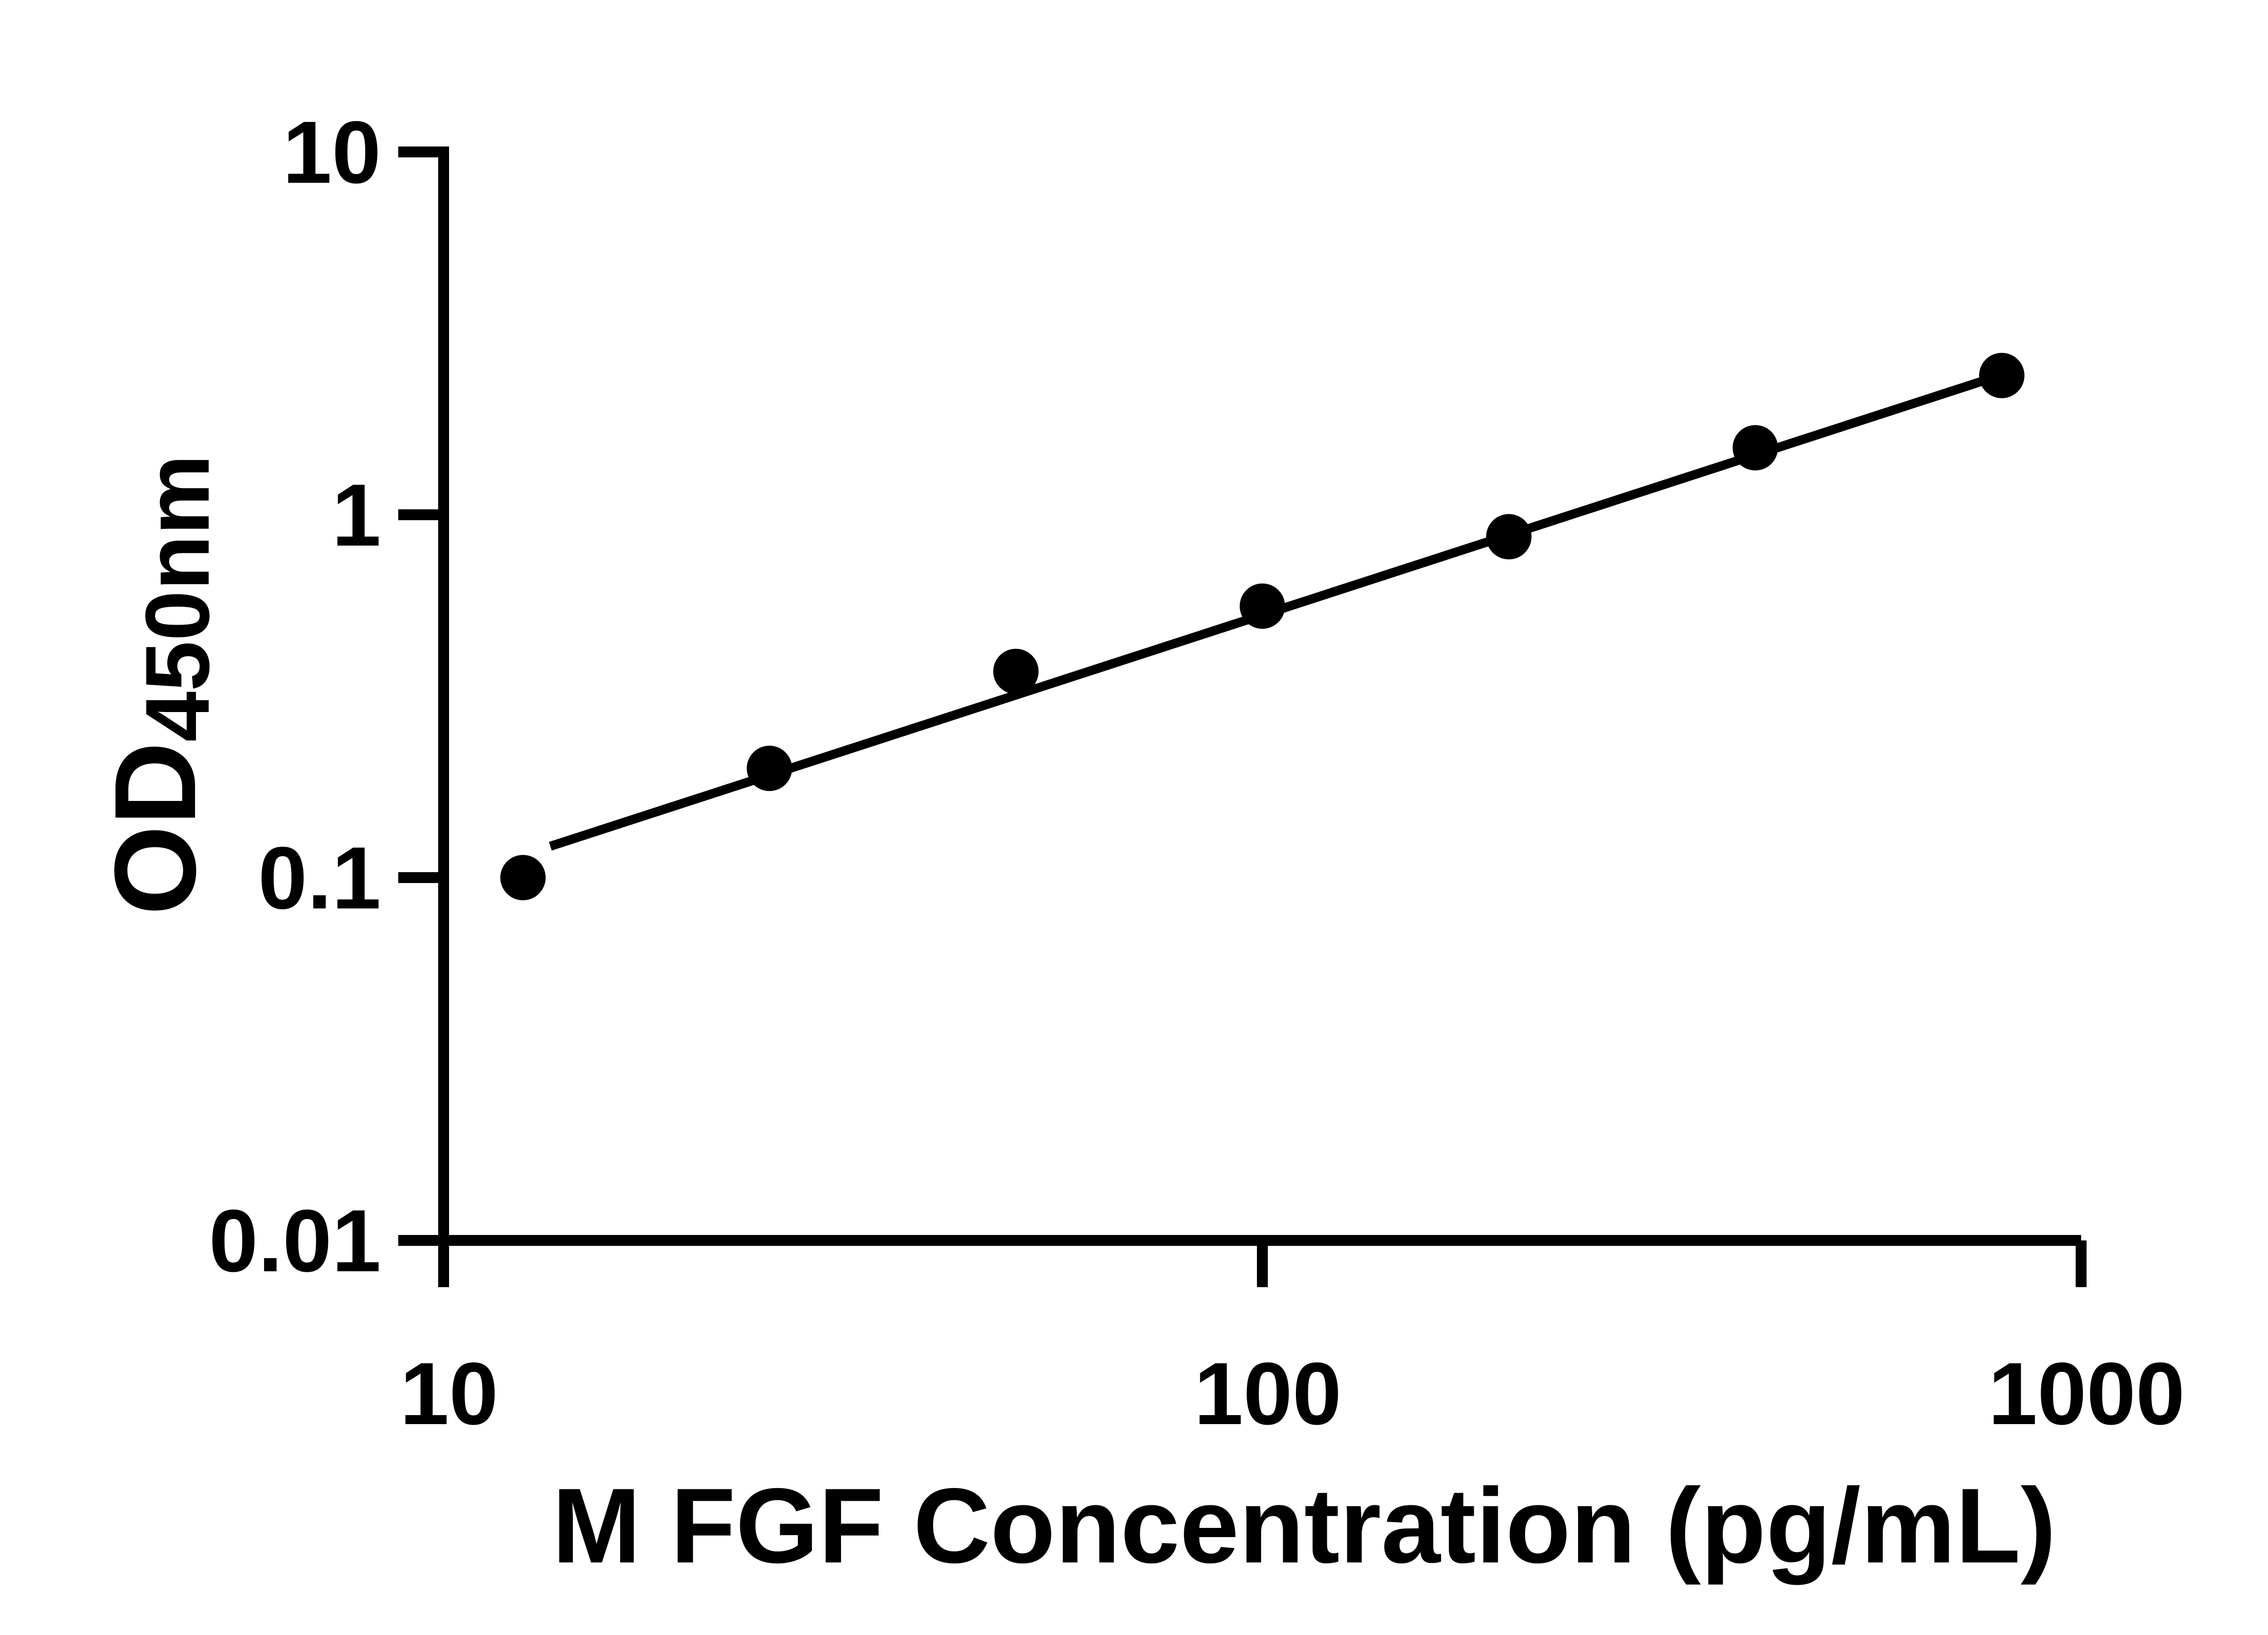 The image size is (2268, 1635). I want to click on x-tick-label-1: 100, so click(1268, 1394).